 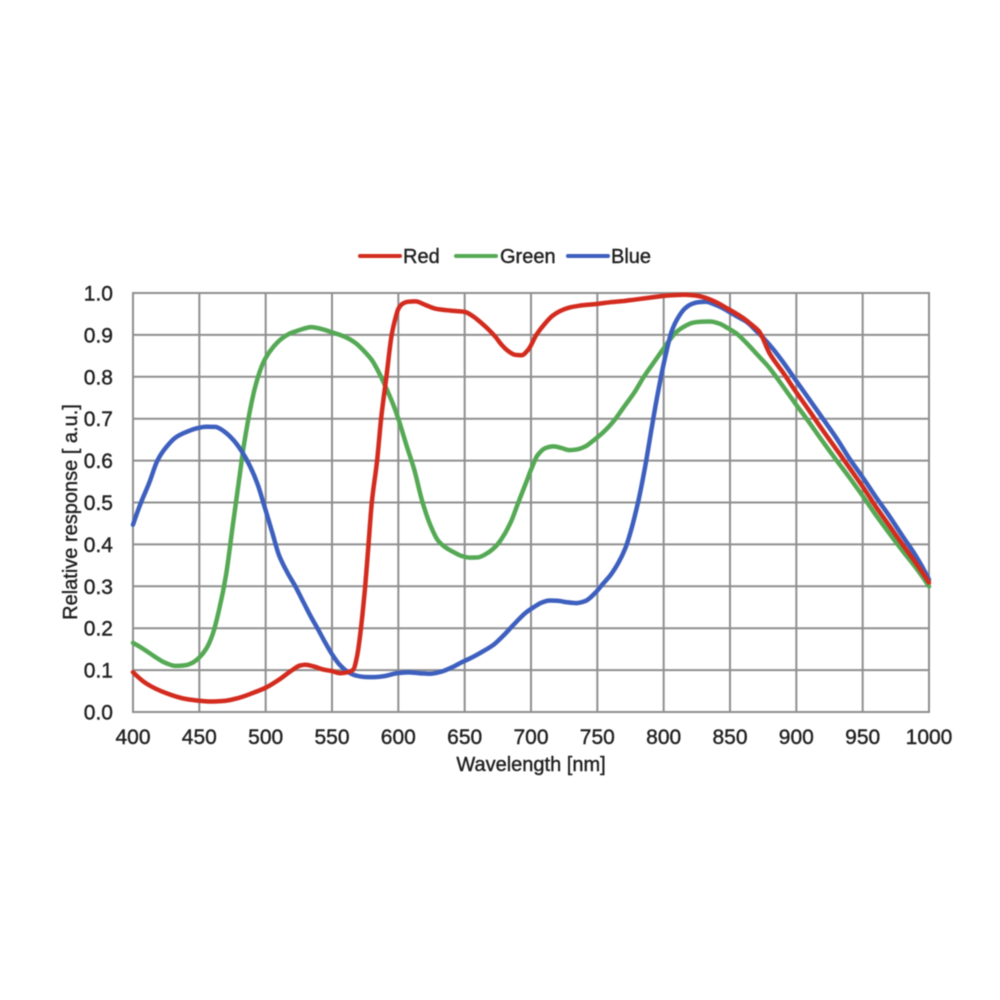 I want to click on svg-text: 0.7, so click(x=98, y=419).